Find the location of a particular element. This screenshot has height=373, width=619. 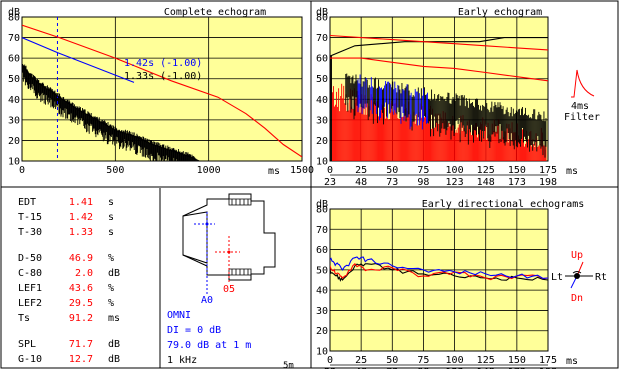

early-y-axis-label: dB is located at coordinates (322, 12).